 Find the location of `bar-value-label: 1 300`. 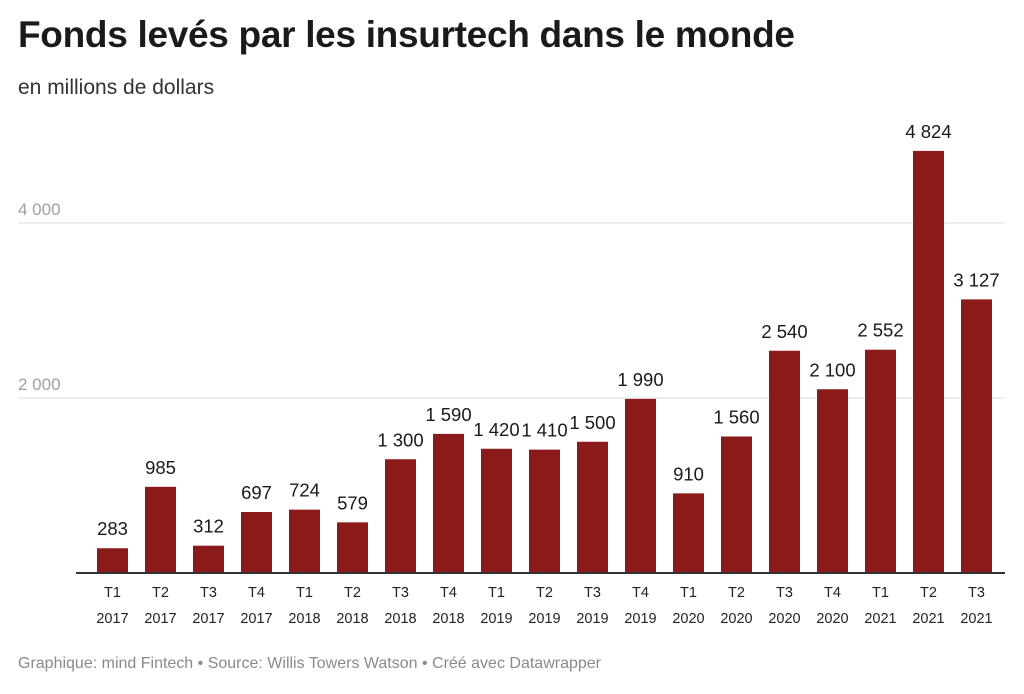

bar-value-label: 1 300 is located at coordinates (400, 439).